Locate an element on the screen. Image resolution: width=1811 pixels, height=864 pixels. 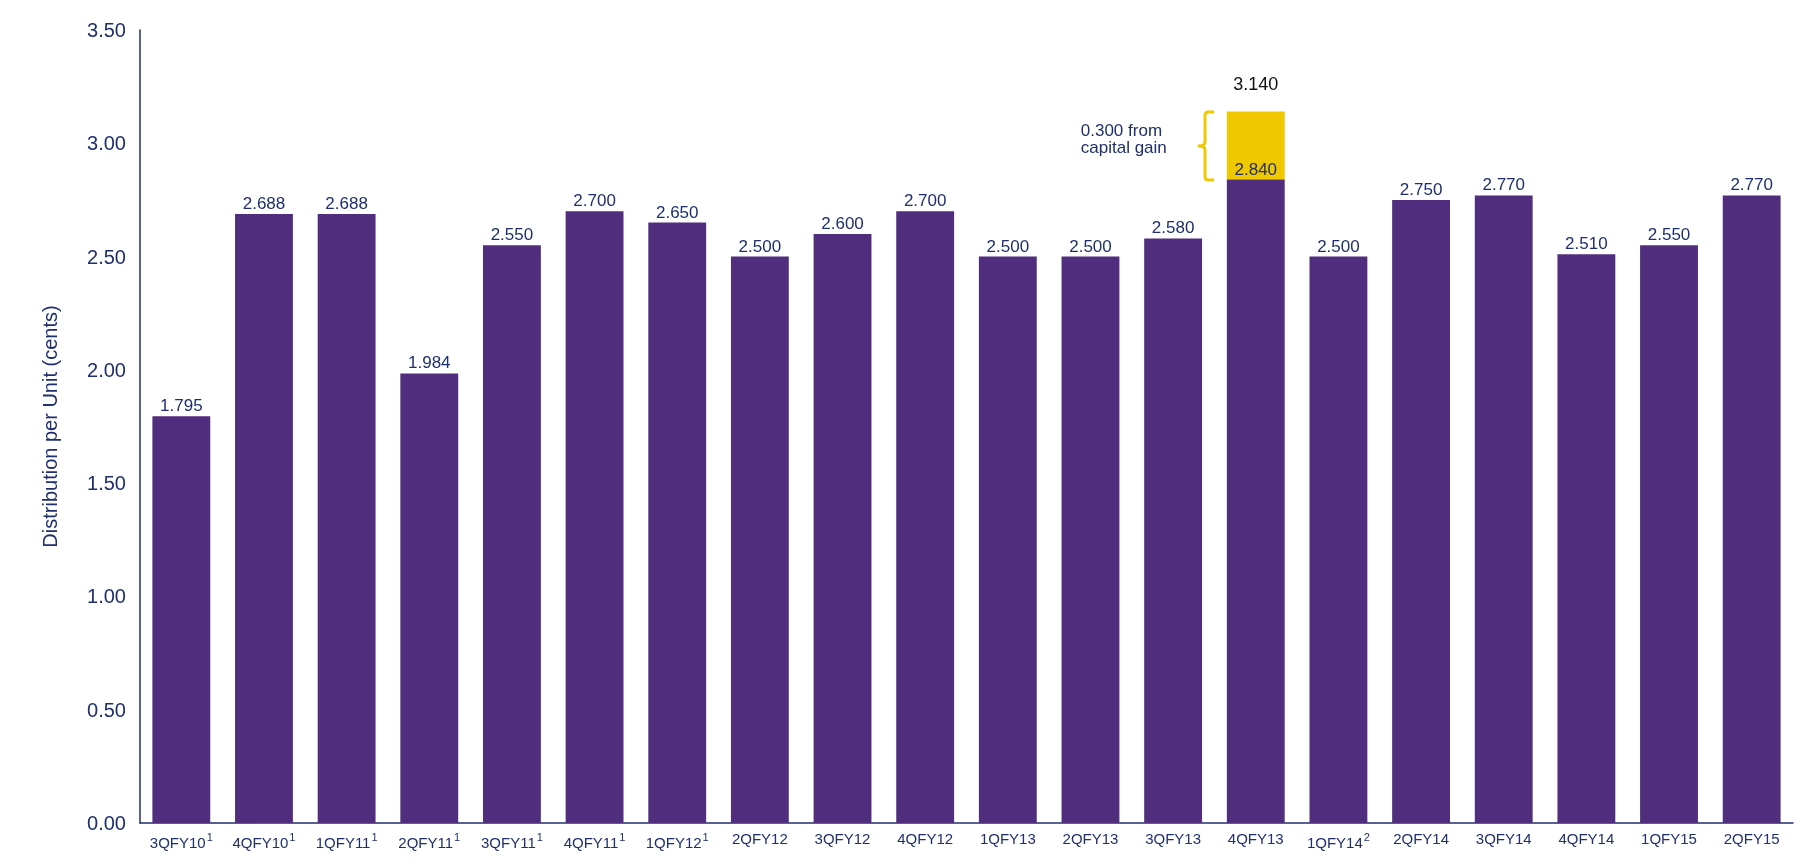
x-tick-label: 1QFY13 is located at coordinates (1007, 838).